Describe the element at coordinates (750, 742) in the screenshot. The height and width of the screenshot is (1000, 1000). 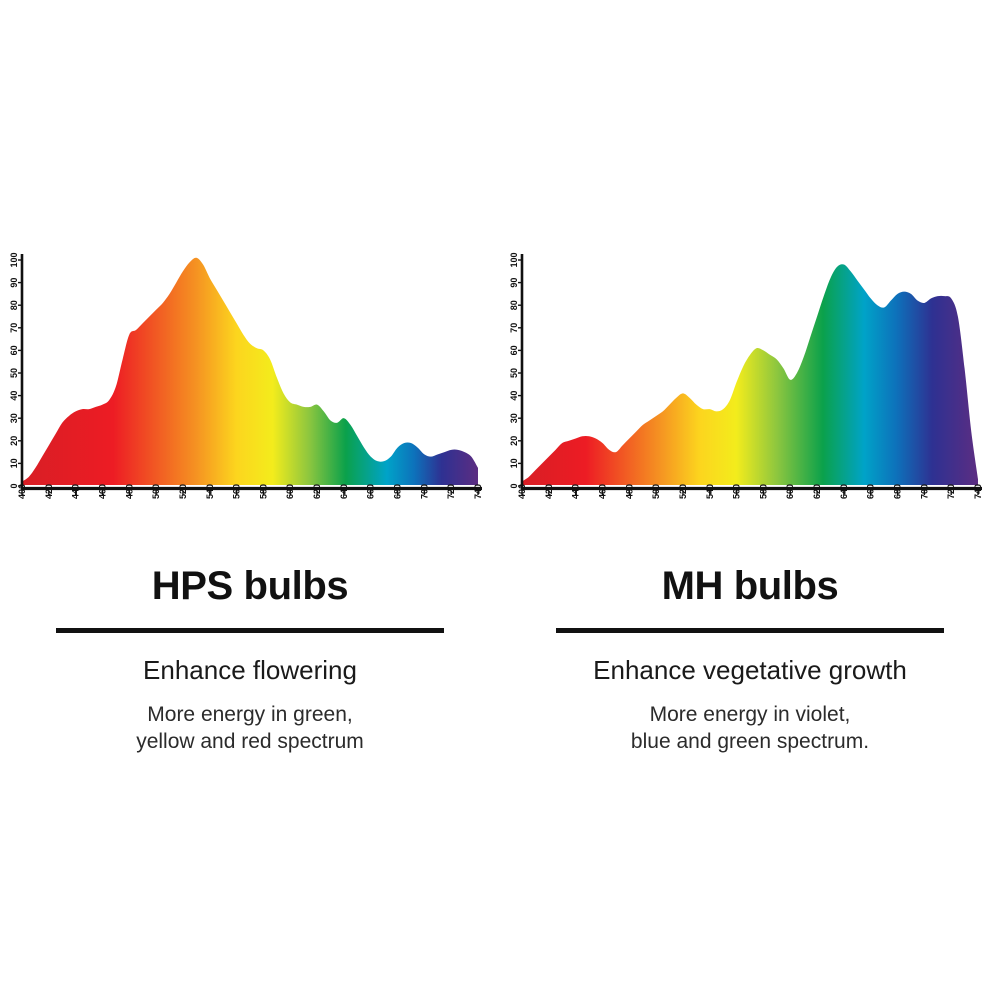
I see `description-mh-line2: blue and green spectrum.` at that location.